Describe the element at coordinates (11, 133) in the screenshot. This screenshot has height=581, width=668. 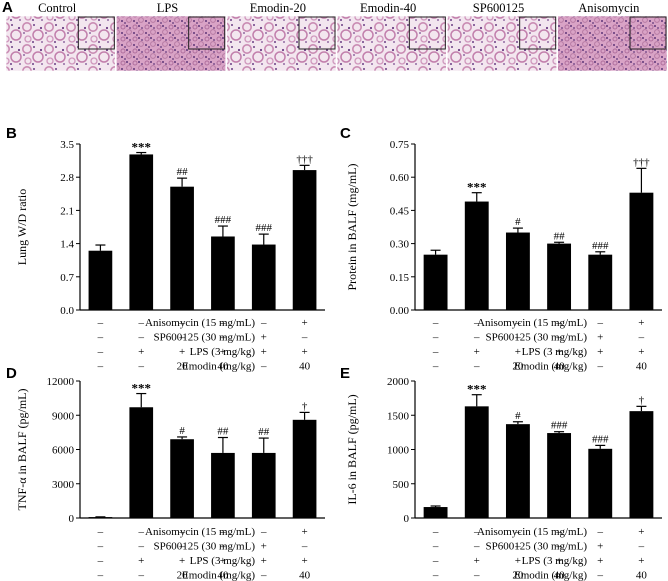
I see `panel-letter-b: B` at that location.